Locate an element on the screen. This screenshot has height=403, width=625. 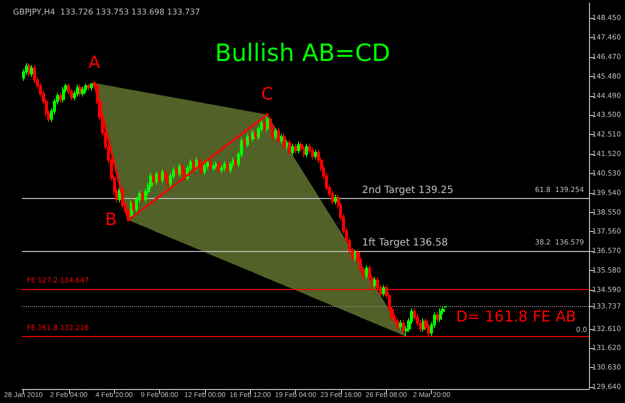
text: Bullish AB=CD is located at coordinates (302, 53).